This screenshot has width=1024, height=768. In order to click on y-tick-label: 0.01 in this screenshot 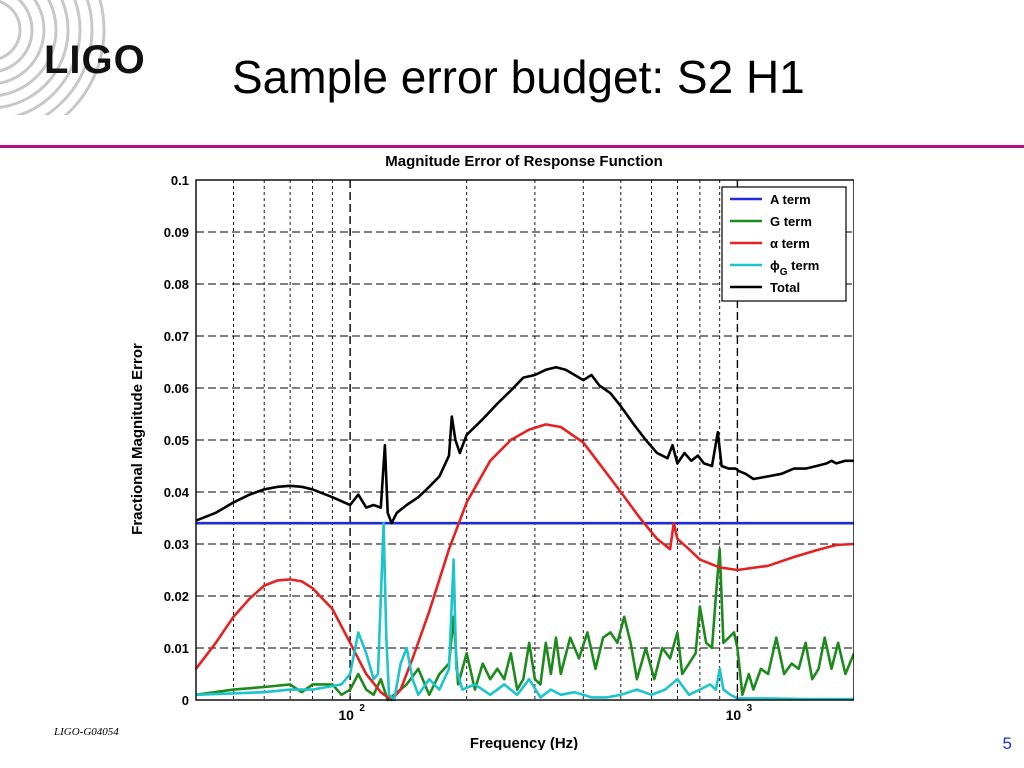, I will do `click(176, 648)`.